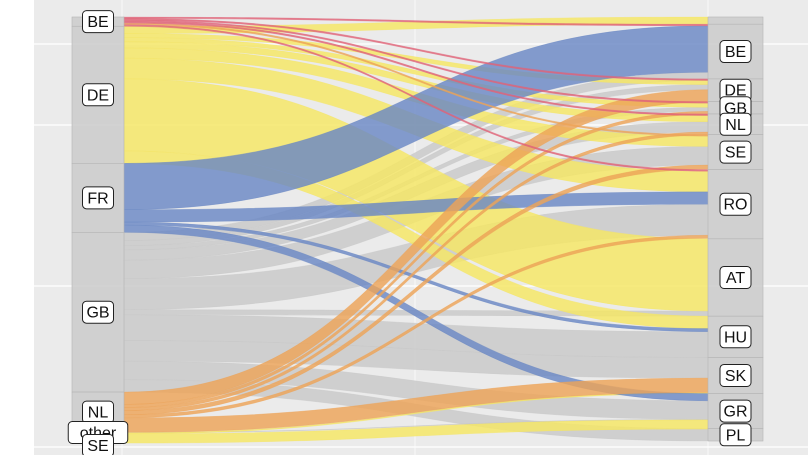 The width and height of the screenshot is (808, 455). I want to click on left-label-fr: FR, so click(98, 198).